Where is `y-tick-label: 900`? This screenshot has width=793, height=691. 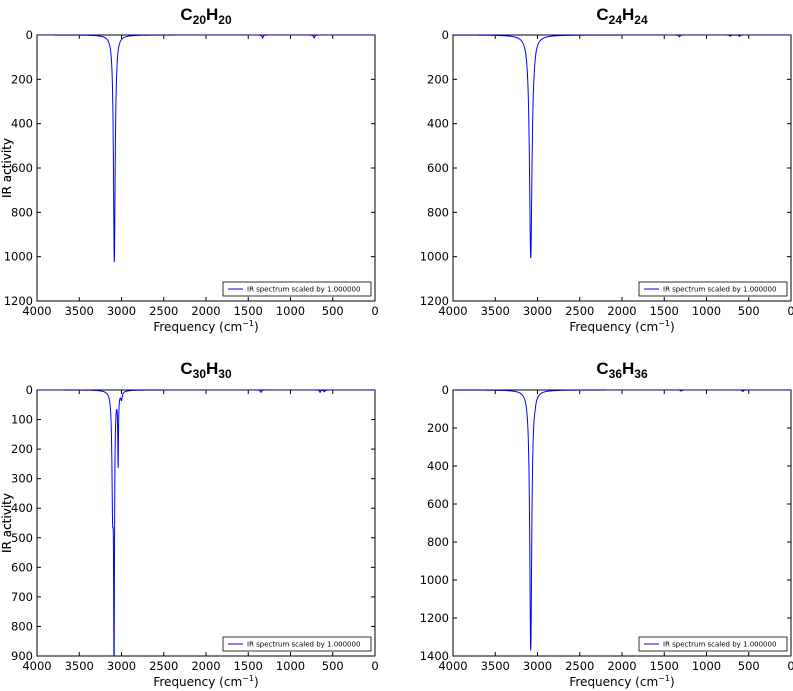 y-tick-label: 900 is located at coordinates (22, 656).